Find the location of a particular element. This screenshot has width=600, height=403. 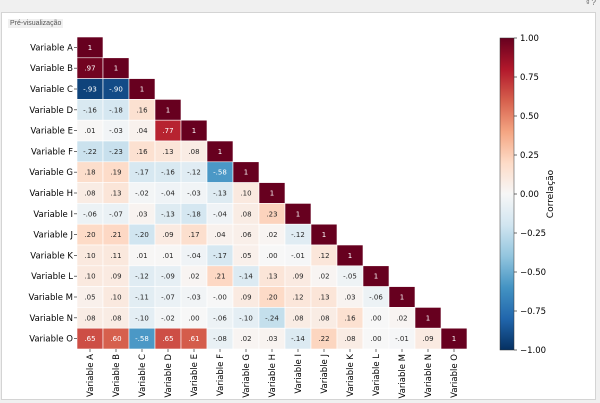

cell-value-label: -.23 is located at coordinates (116, 152).